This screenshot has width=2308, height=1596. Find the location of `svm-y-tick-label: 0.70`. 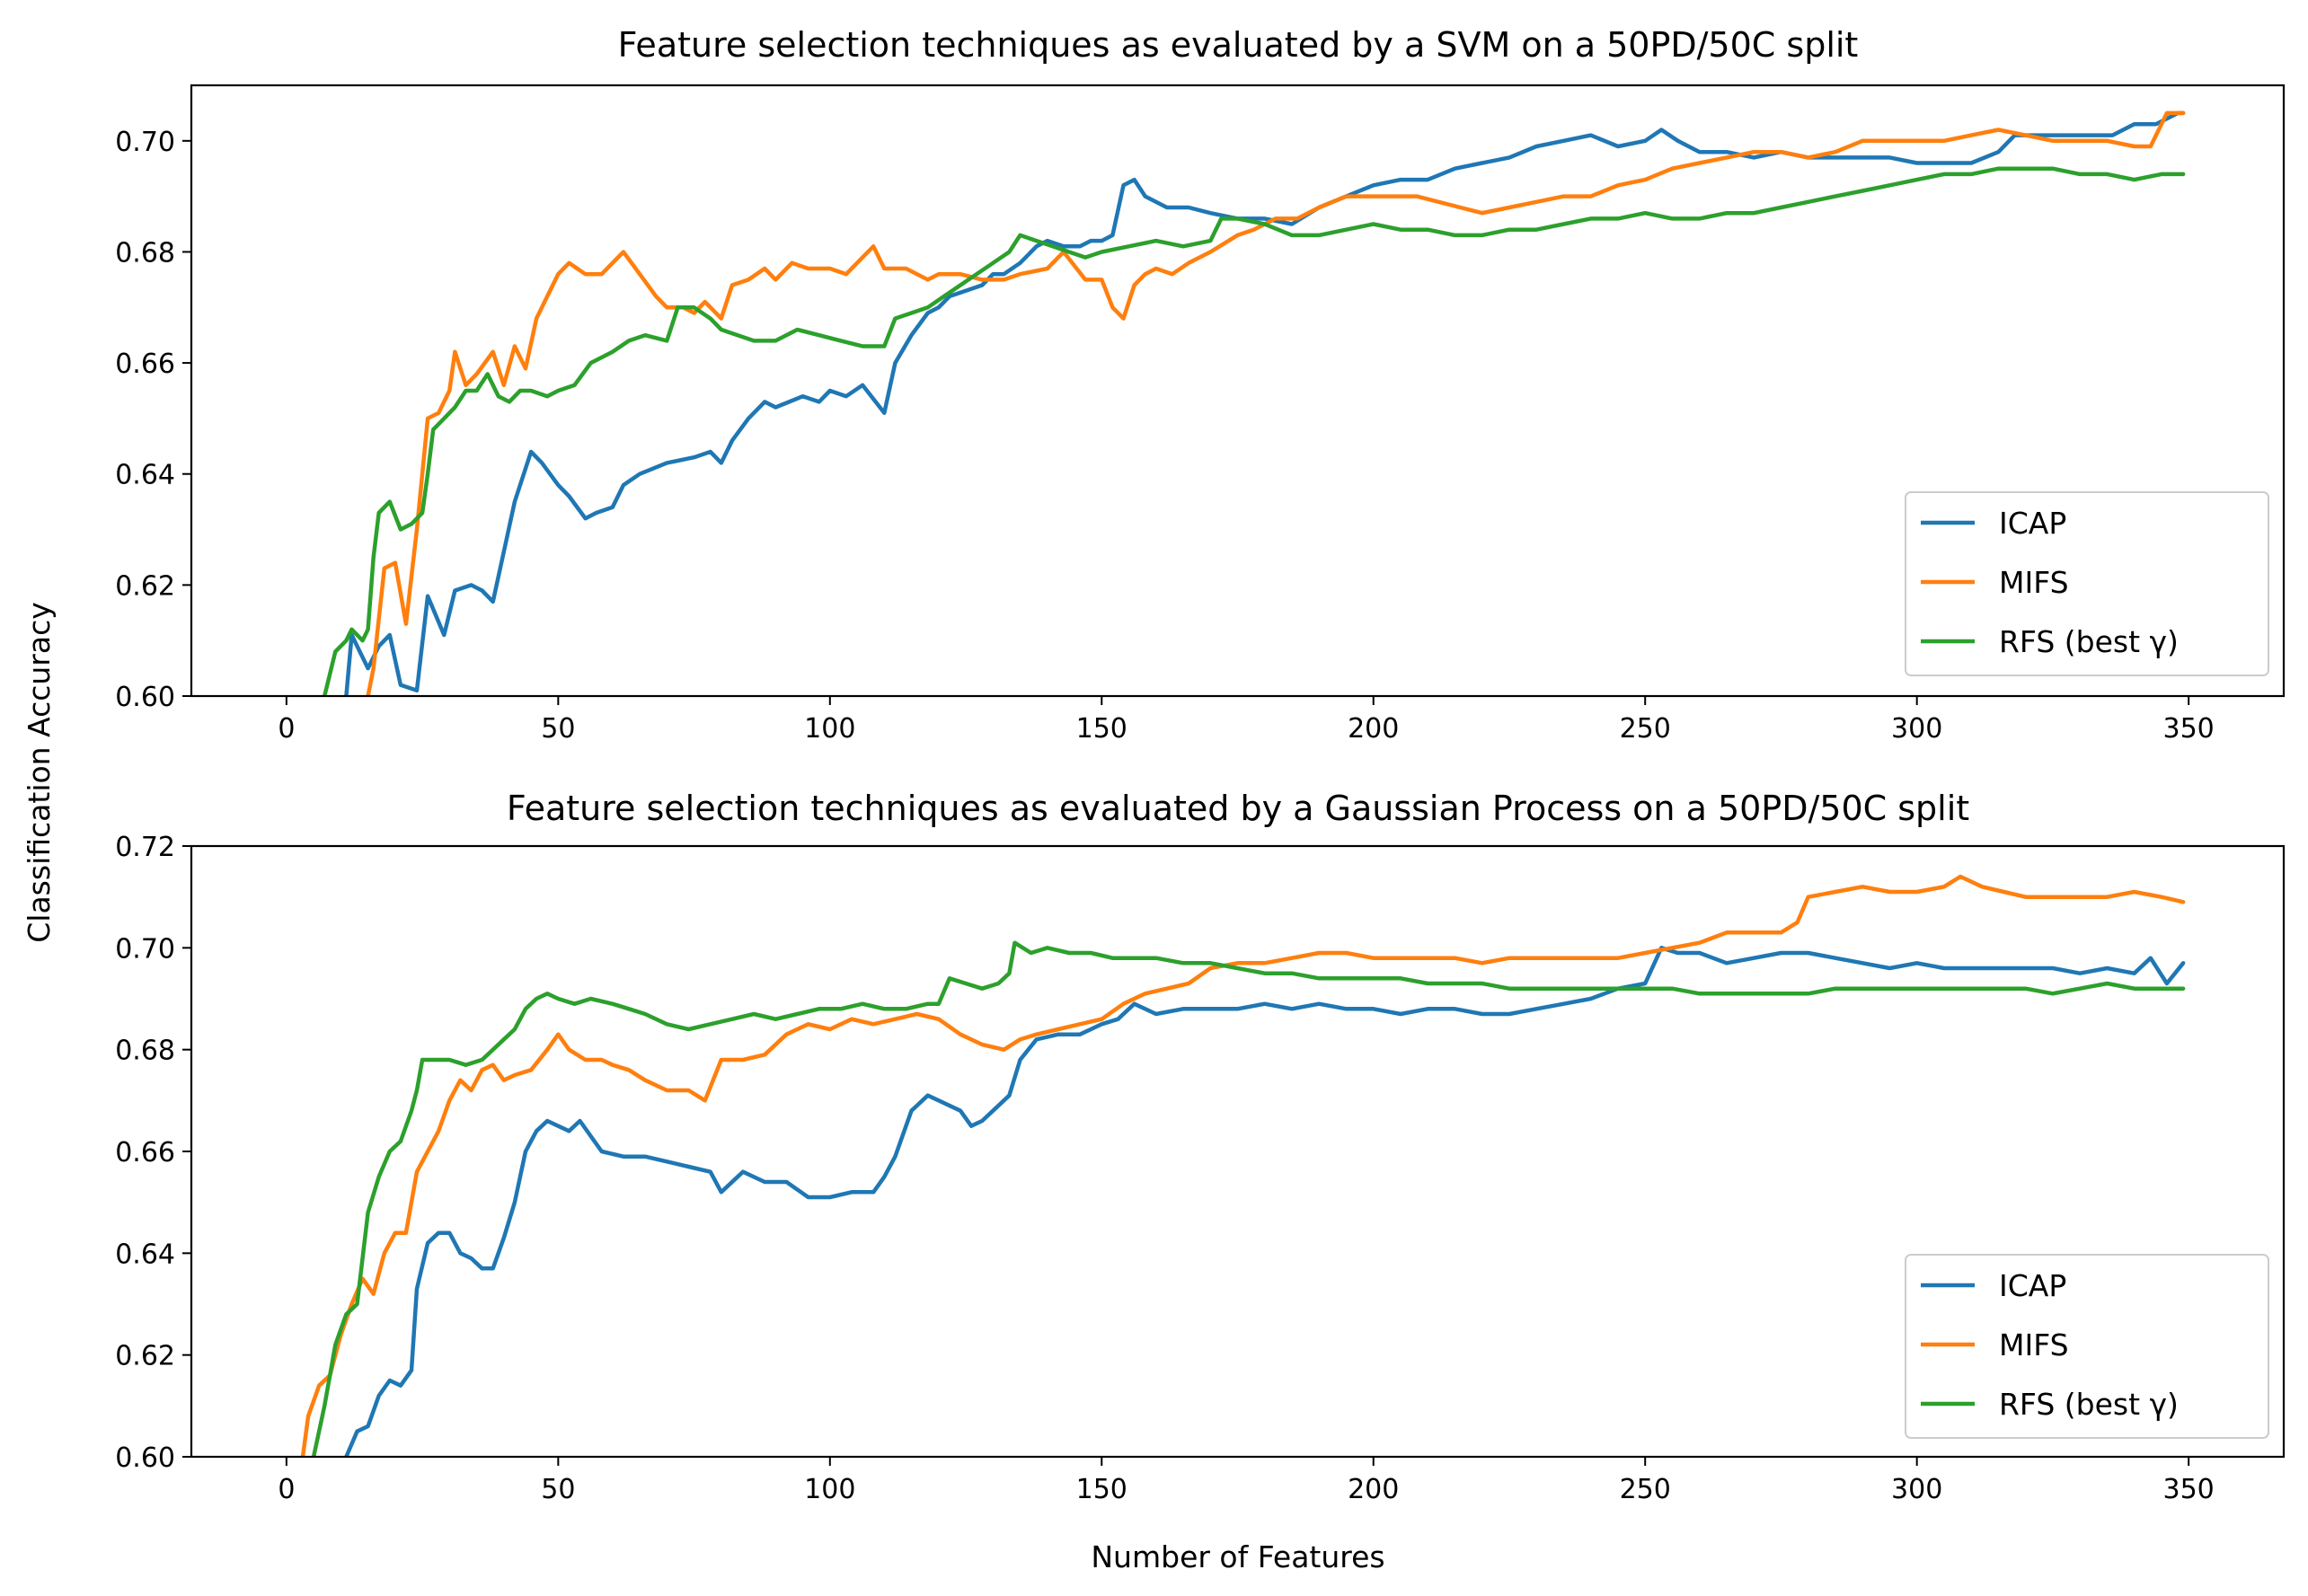

svm-y-tick-label: 0.70 is located at coordinates (145, 142).